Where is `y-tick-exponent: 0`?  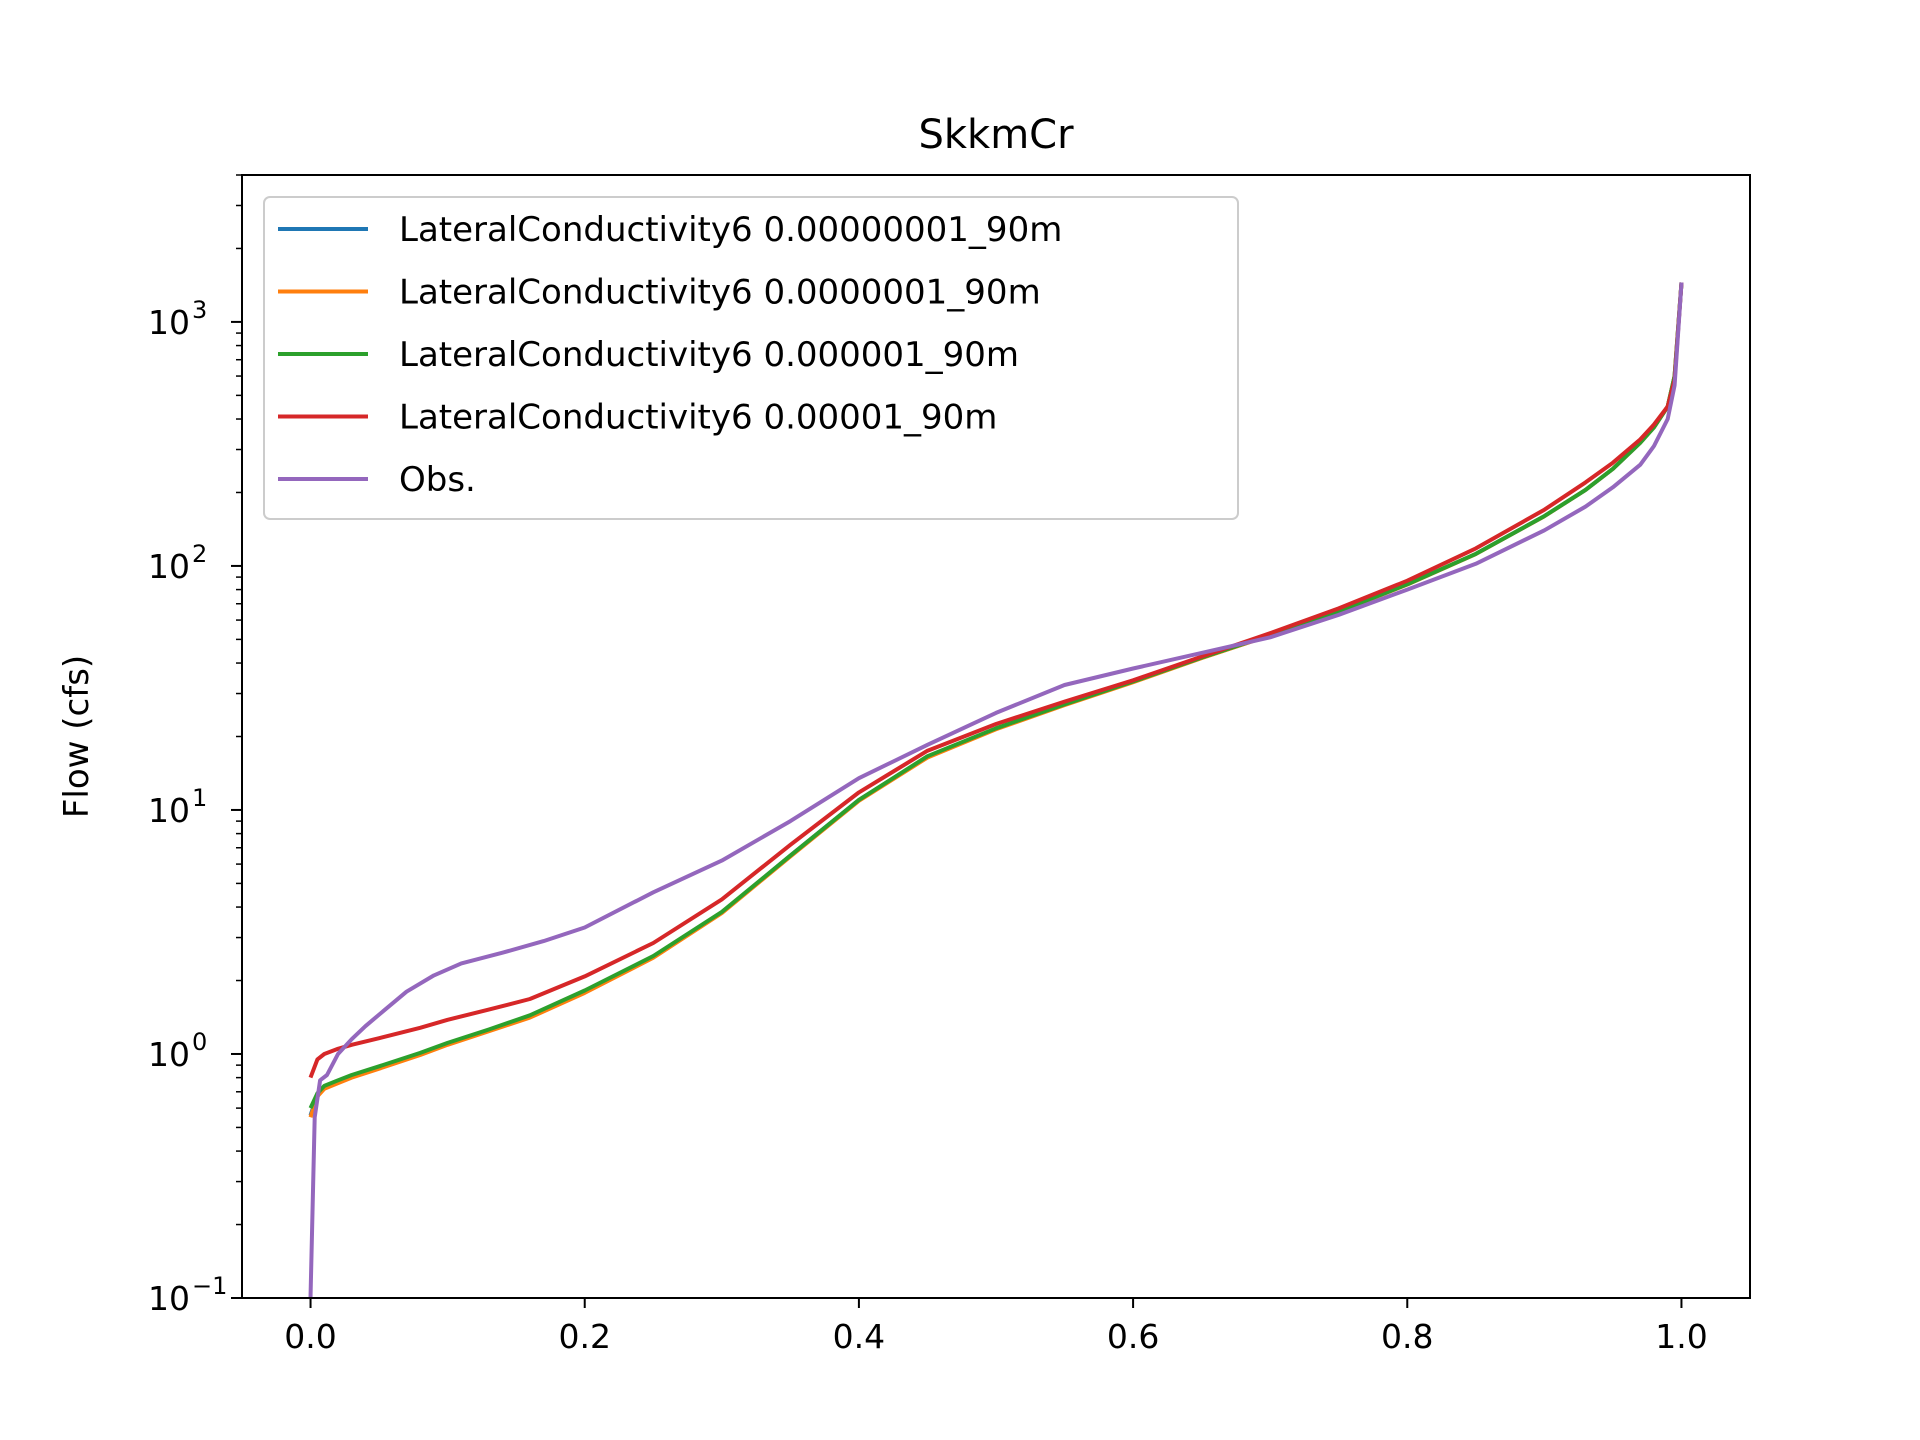
y-tick-exponent: 0 is located at coordinates (199, 1042).